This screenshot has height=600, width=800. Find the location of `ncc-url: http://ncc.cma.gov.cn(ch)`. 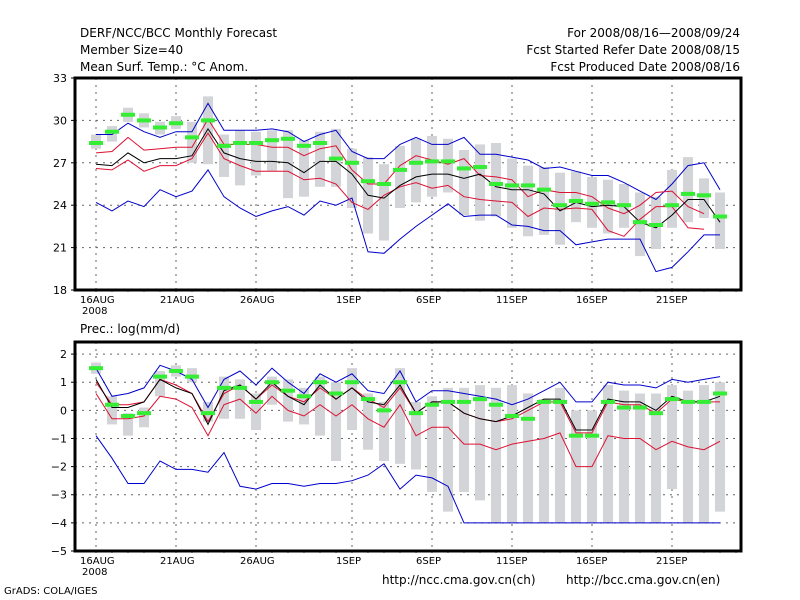

ncc-url: http://ncc.cma.gov.cn(ch) is located at coordinates (459, 580).